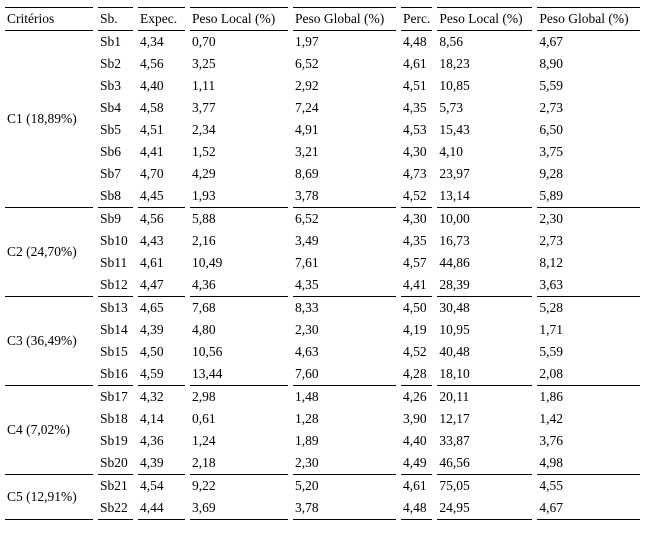  What do you see at coordinates (551, 329) in the screenshot?
I see `data-cell: 1,71` at bounding box center [551, 329].